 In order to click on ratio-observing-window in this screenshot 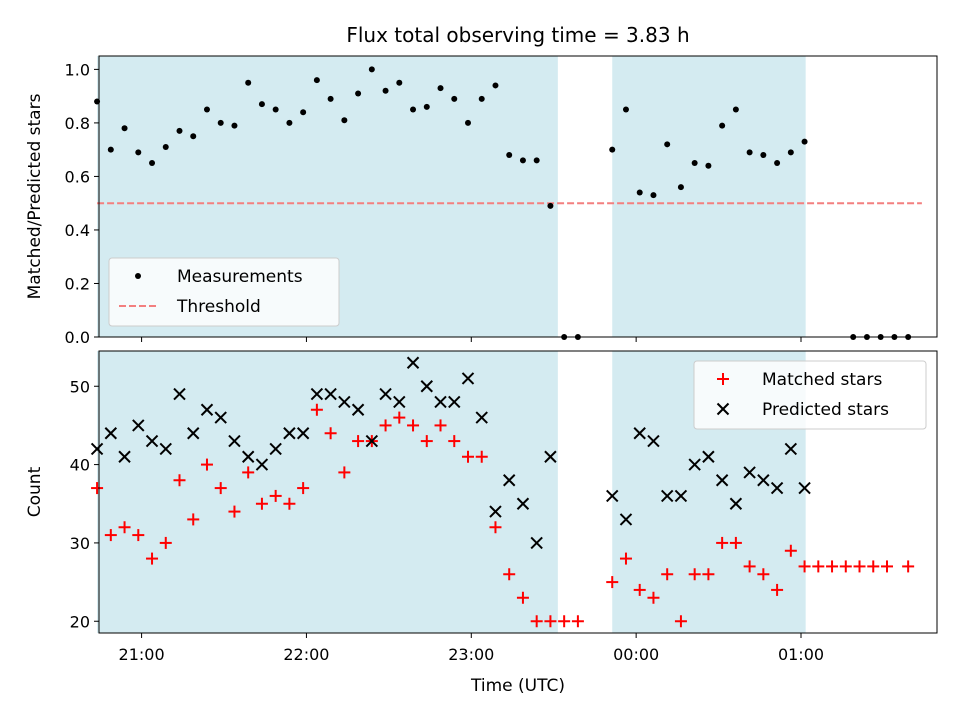, I will do `click(709, 196)`.